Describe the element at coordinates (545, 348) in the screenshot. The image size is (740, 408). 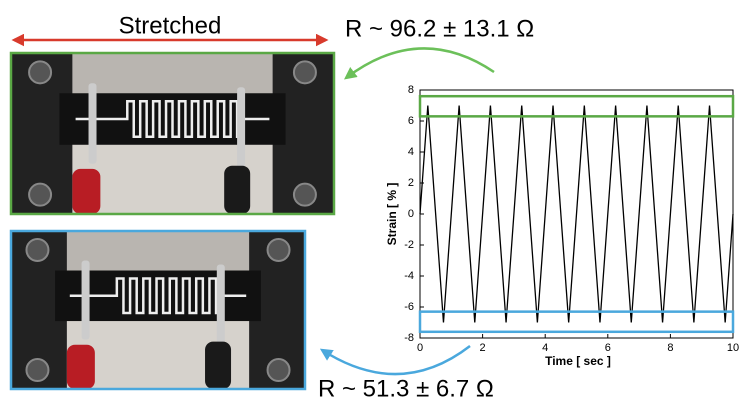
I see `x-tick-label: 4` at that location.